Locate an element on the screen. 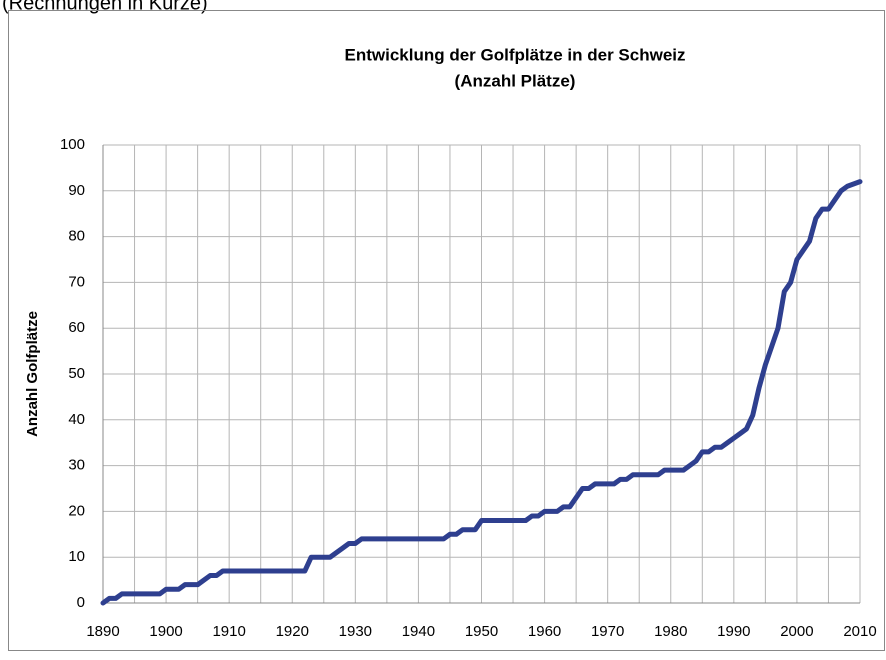  x-tick-label: 1890 is located at coordinates (102, 631).